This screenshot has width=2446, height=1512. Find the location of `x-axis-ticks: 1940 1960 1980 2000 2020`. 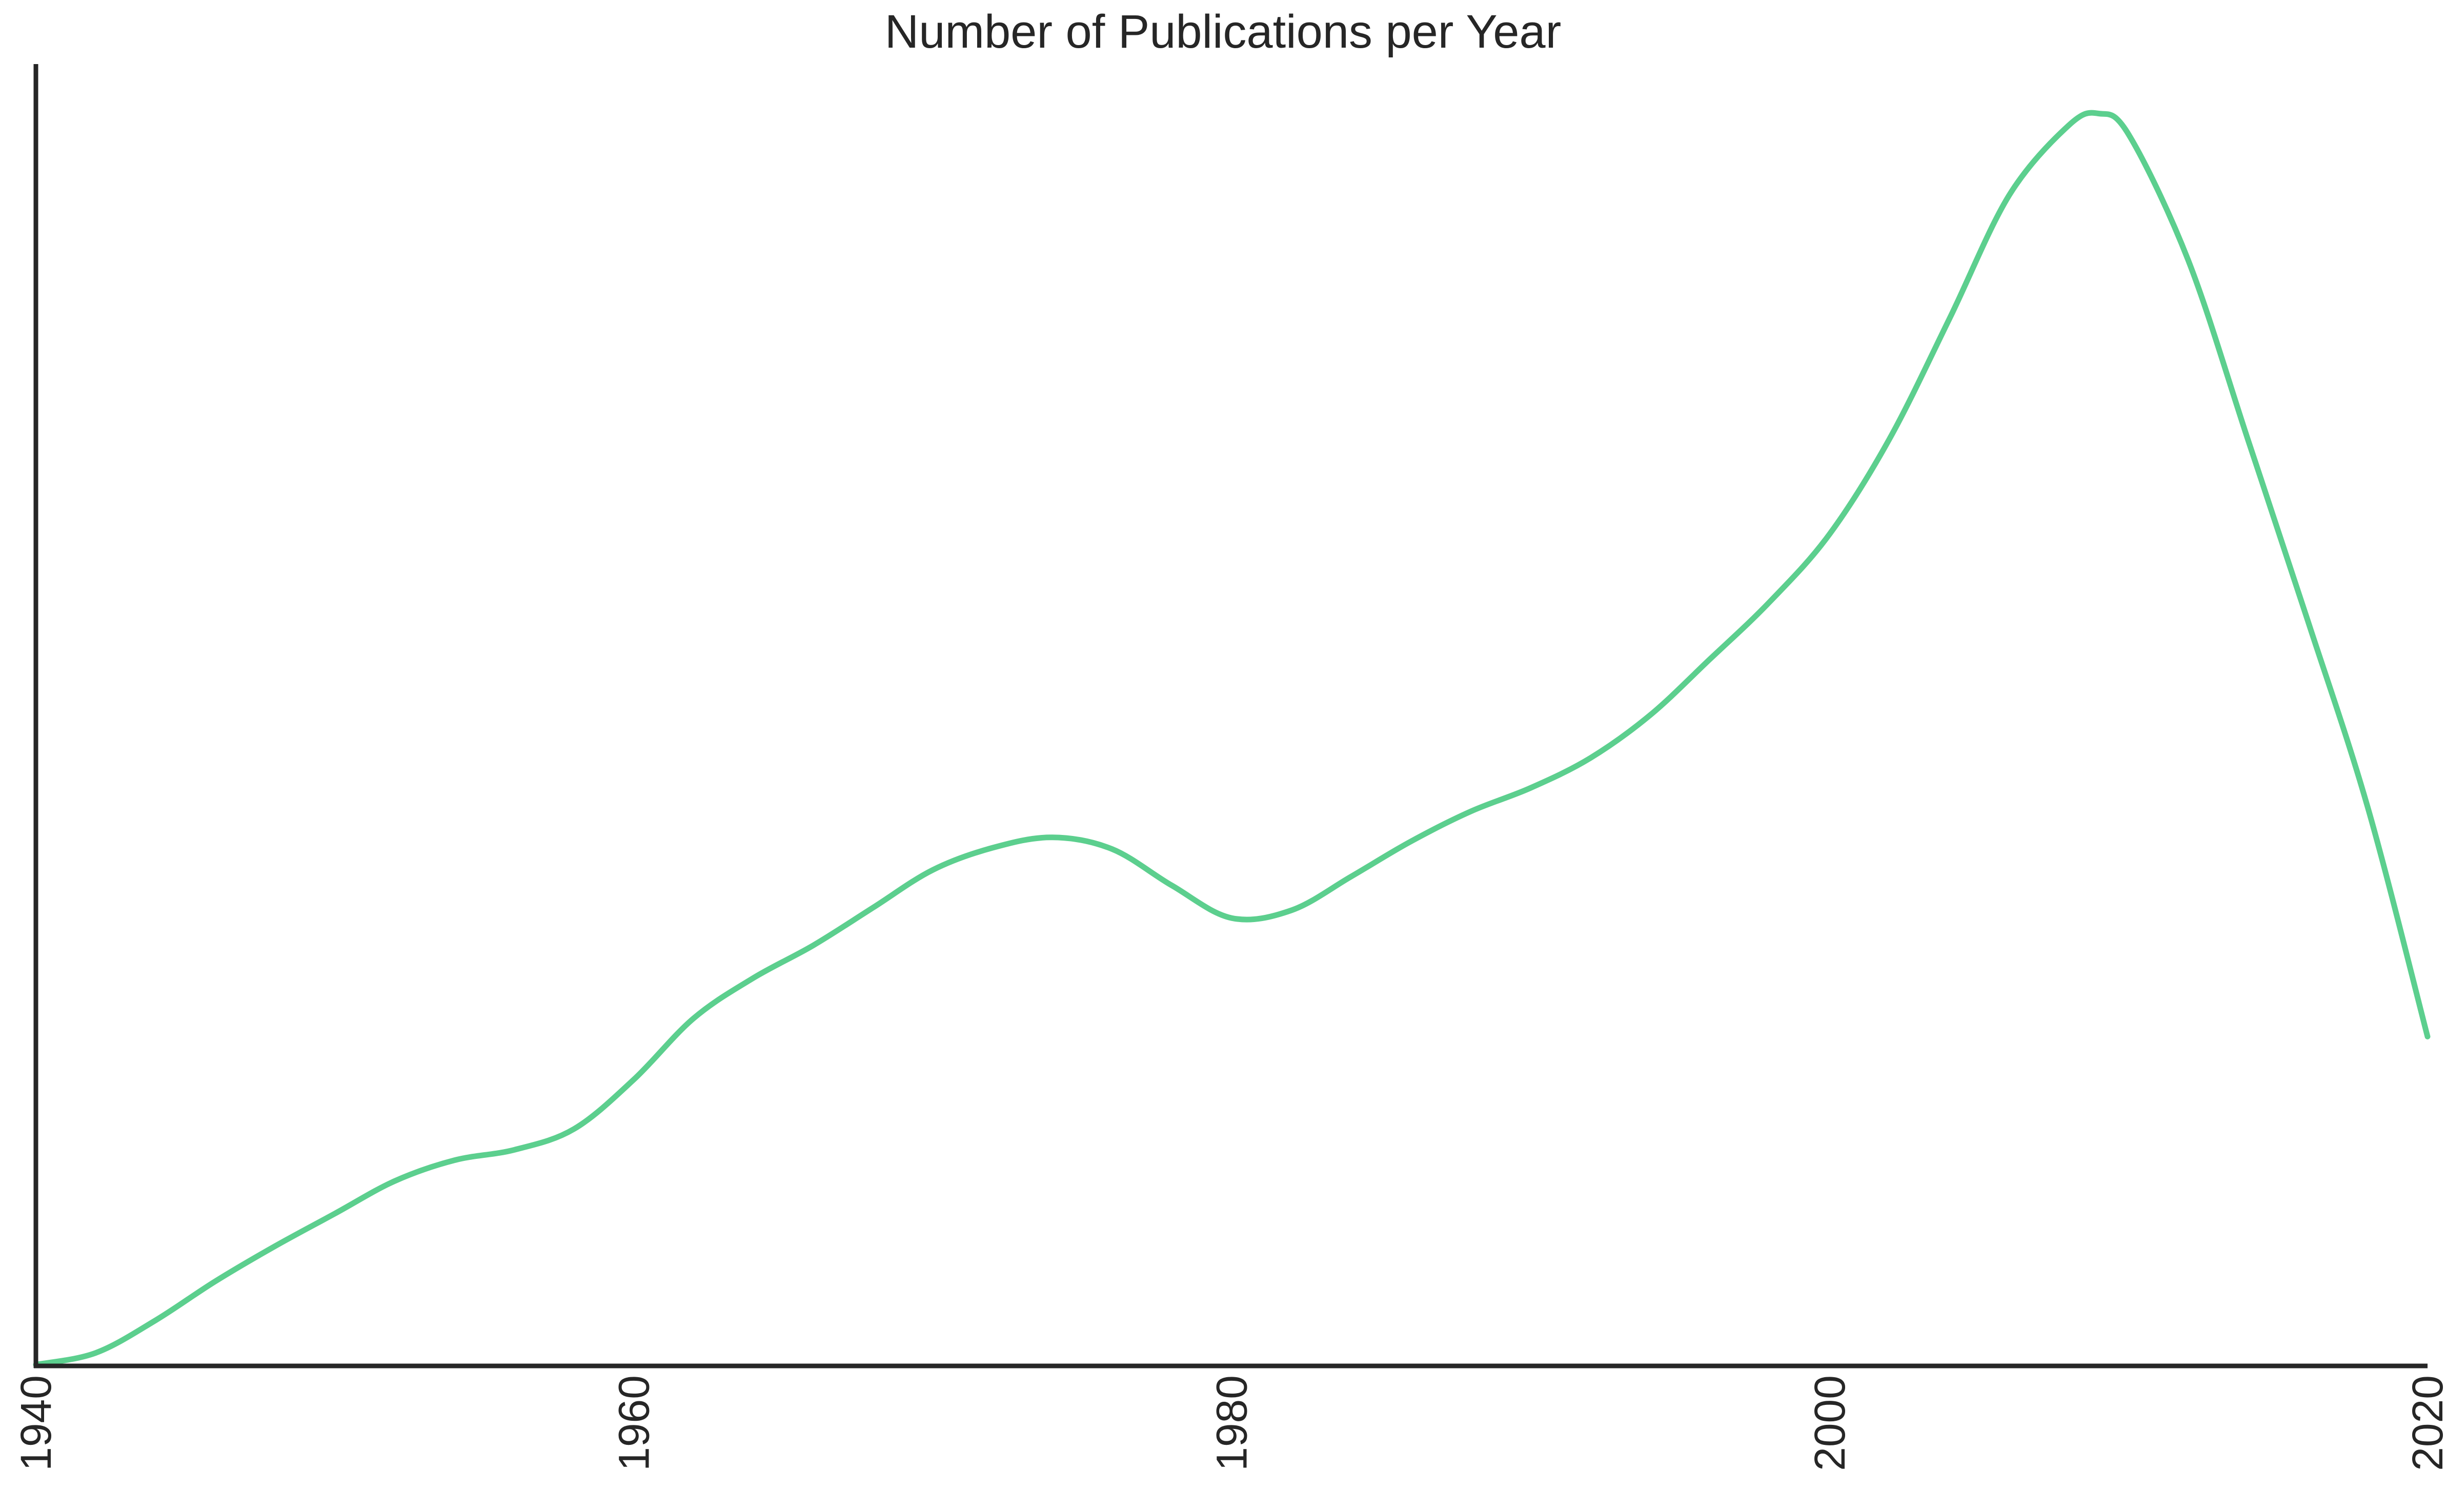

x-axis-ticks: 1940 1960 1980 2000 2020 is located at coordinates (1229, 1423).